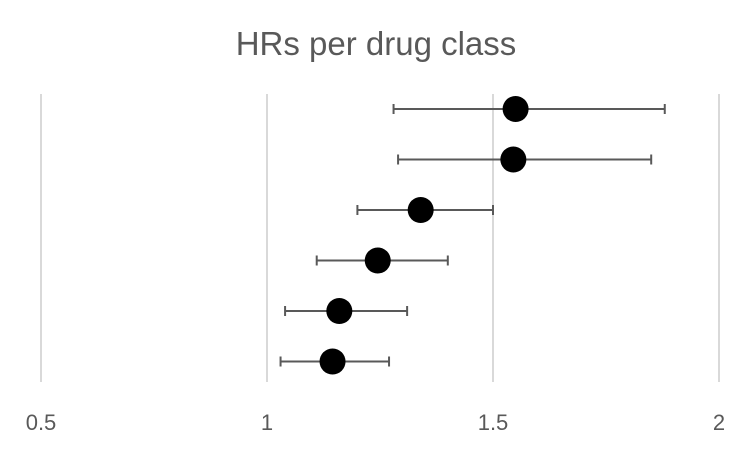 This screenshot has height=452, width=752. Describe the element at coordinates (719, 422) in the screenshot. I see `x-tick-label: 2` at that location.